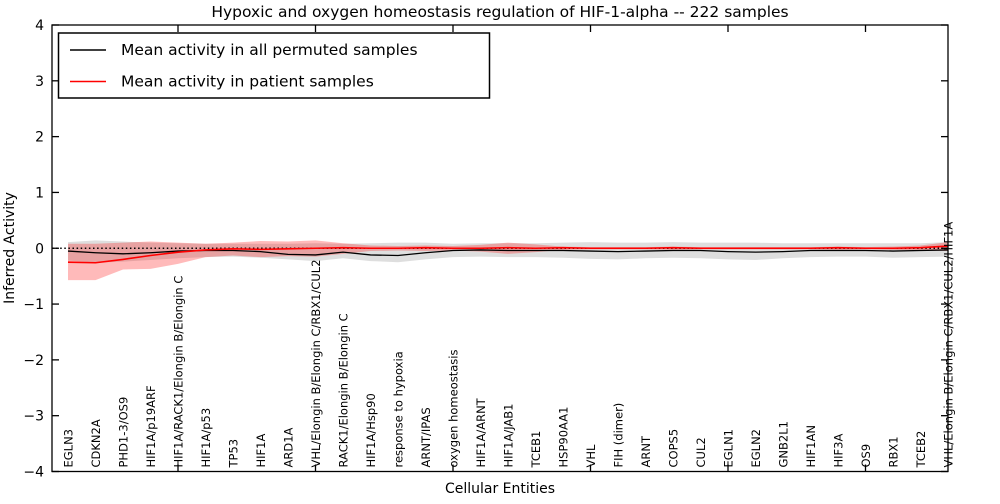 The height and width of the screenshot is (504, 1000). Describe the element at coordinates (289, 447) in the screenshot. I see `x-category-label: ARD1A` at that location.